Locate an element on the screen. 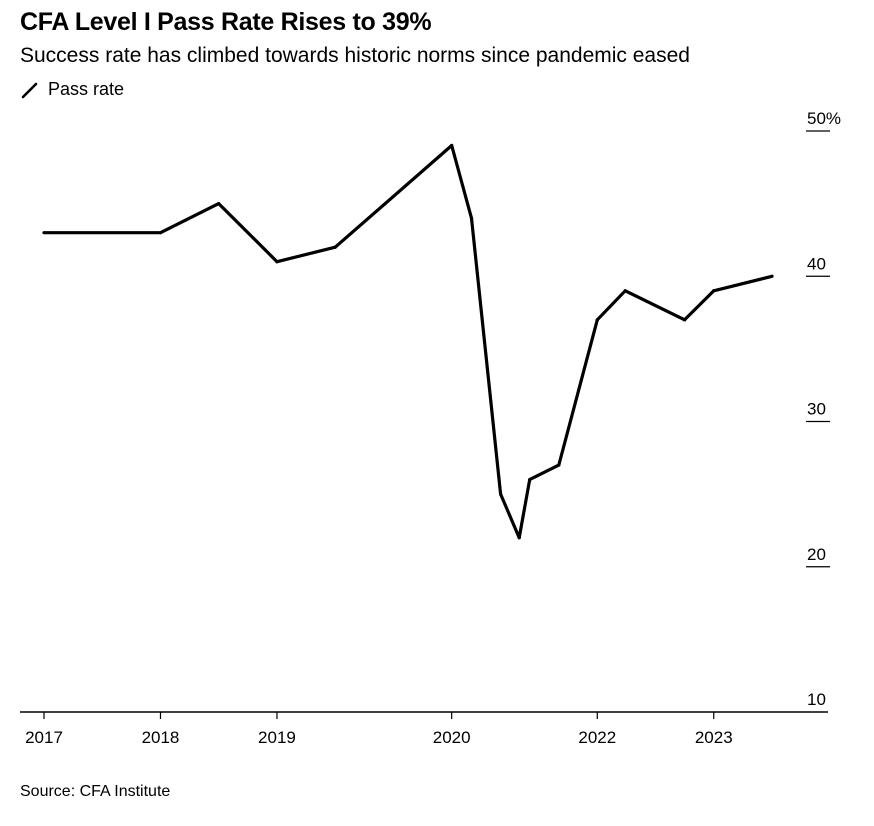 The width and height of the screenshot is (874, 826). x-tick-label: 2019 is located at coordinates (277, 737).